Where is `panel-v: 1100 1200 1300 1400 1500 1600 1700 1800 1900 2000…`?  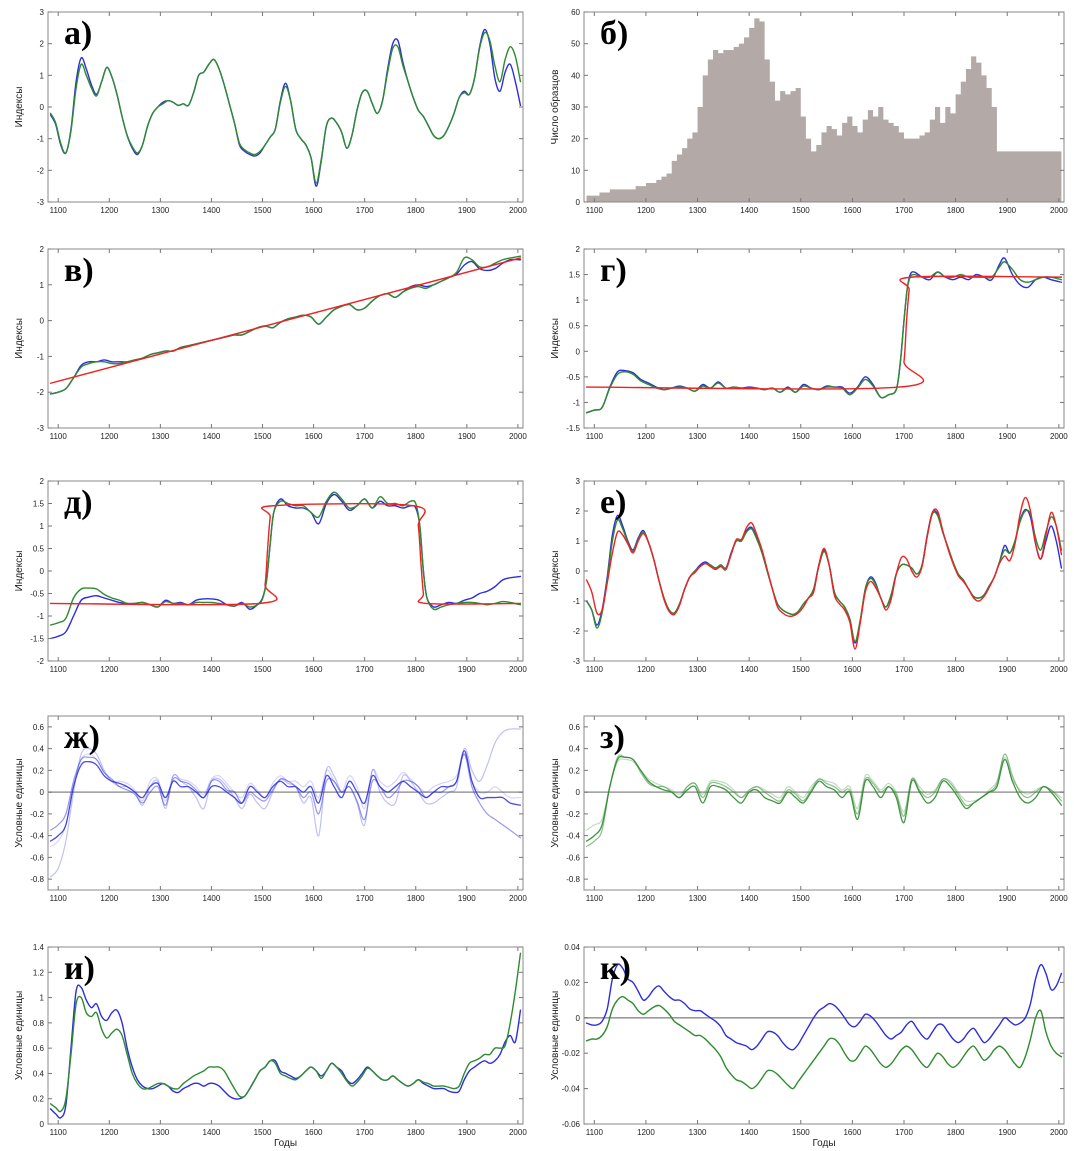 panel-v: 1100 1200 1300 1400 1500 1600 1700 1800 1900 2000… is located at coordinates (270, 343).